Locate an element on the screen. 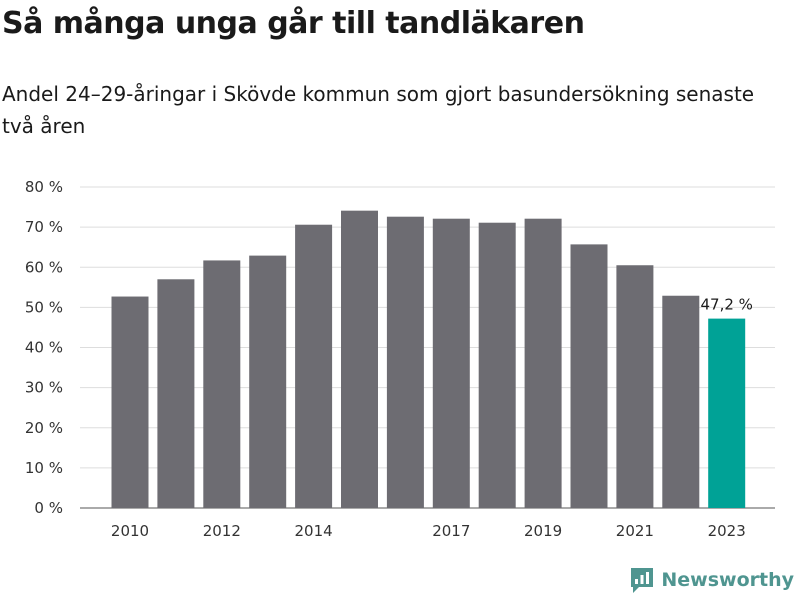 This screenshot has width=800, height=600. bar-2023 is located at coordinates (727, 413).